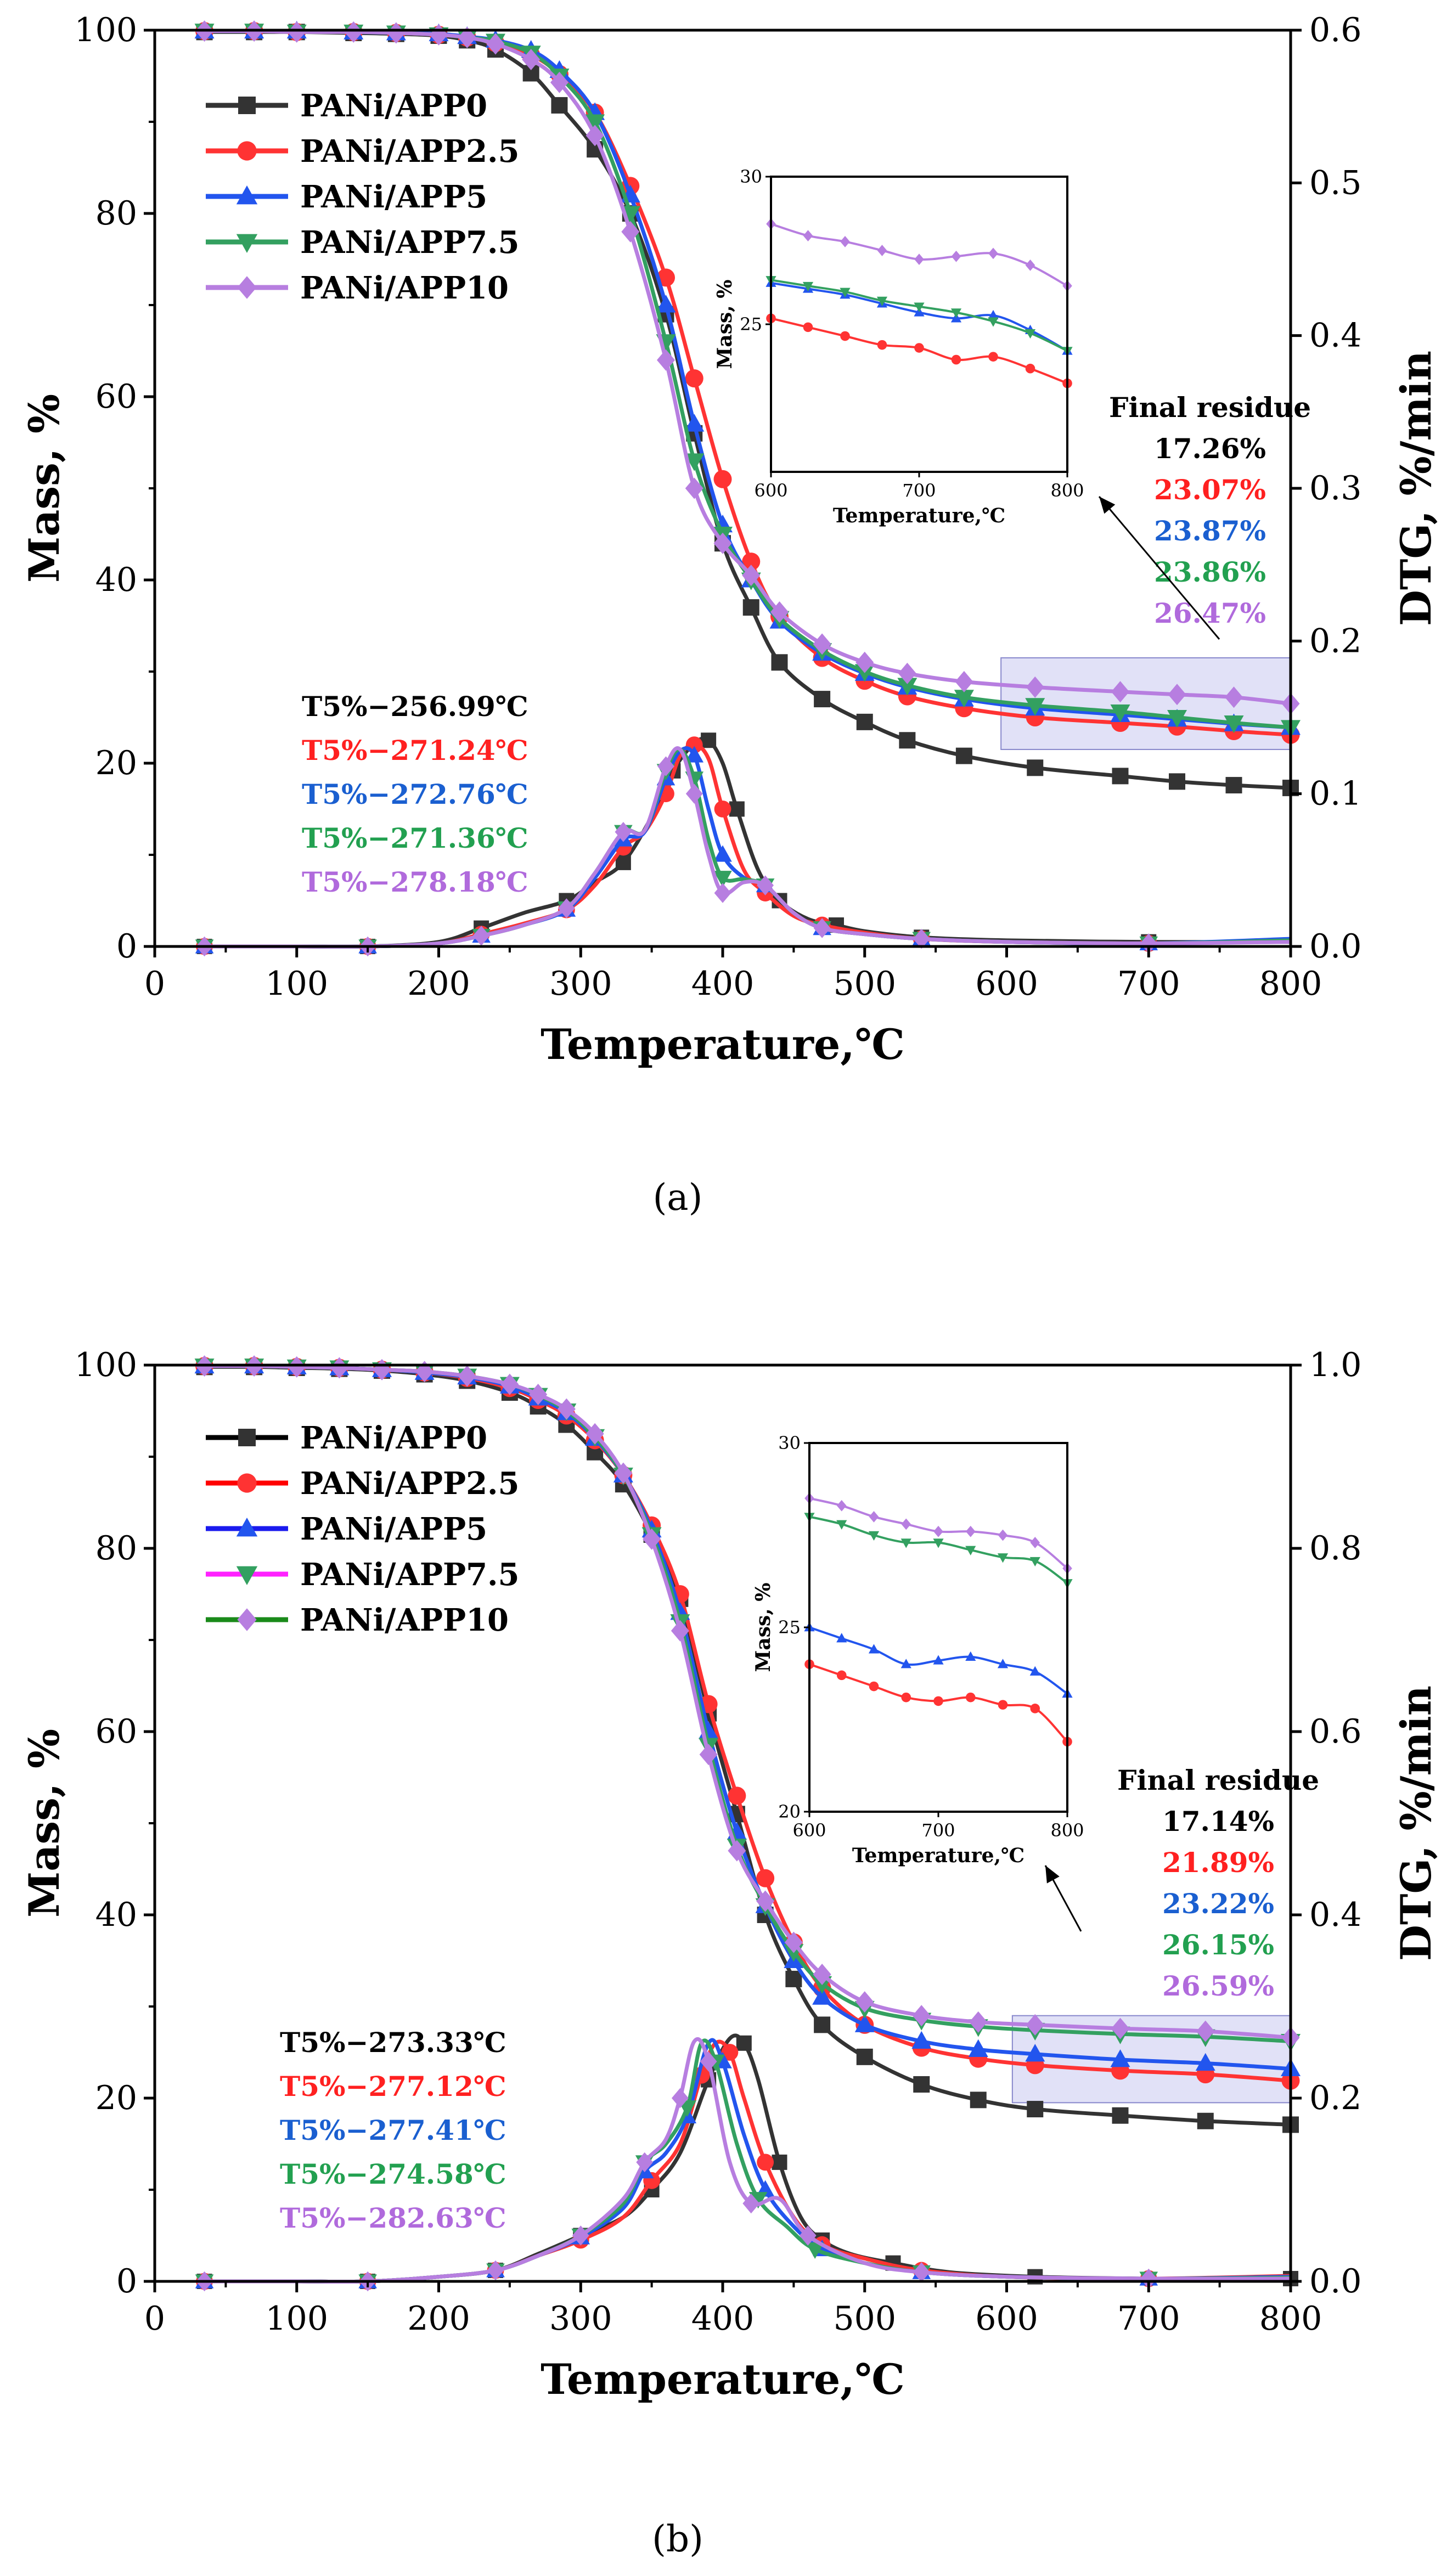 This screenshot has width=1441, height=2576. What do you see at coordinates (677, 2539) in the screenshot?
I see `panel-b-label: (b)` at bounding box center [677, 2539].